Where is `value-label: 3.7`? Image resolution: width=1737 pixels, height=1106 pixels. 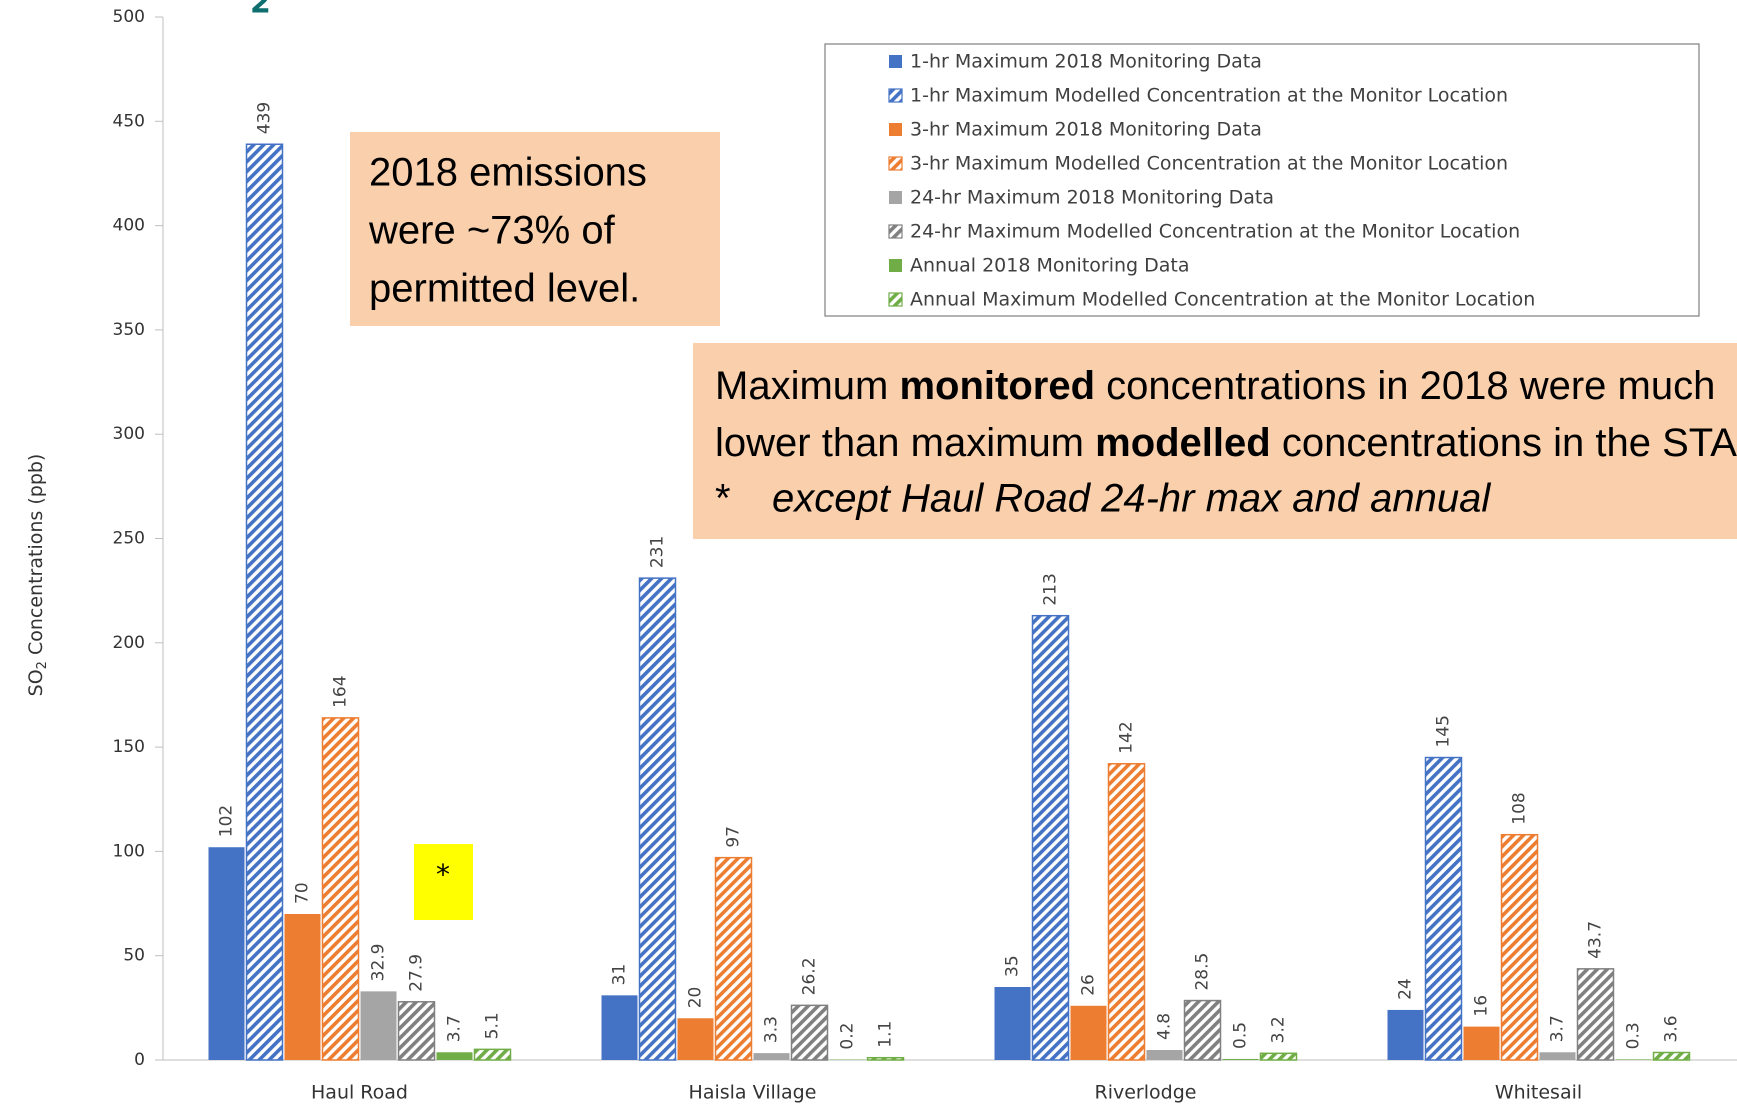
value-label: 3.7 is located at coordinates (455, 1028).